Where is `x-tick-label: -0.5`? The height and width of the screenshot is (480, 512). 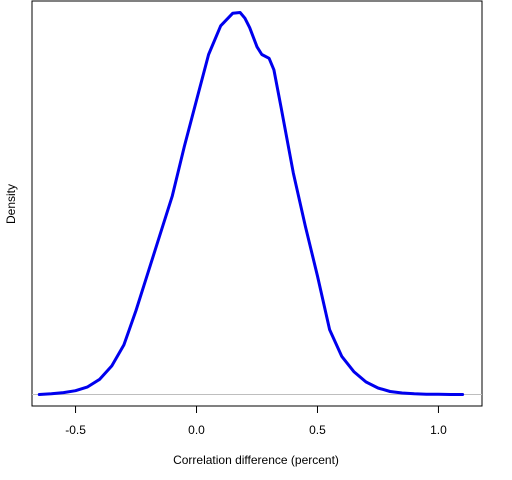
x-tick-label: -0.5 is located at coordinates (75, 430).